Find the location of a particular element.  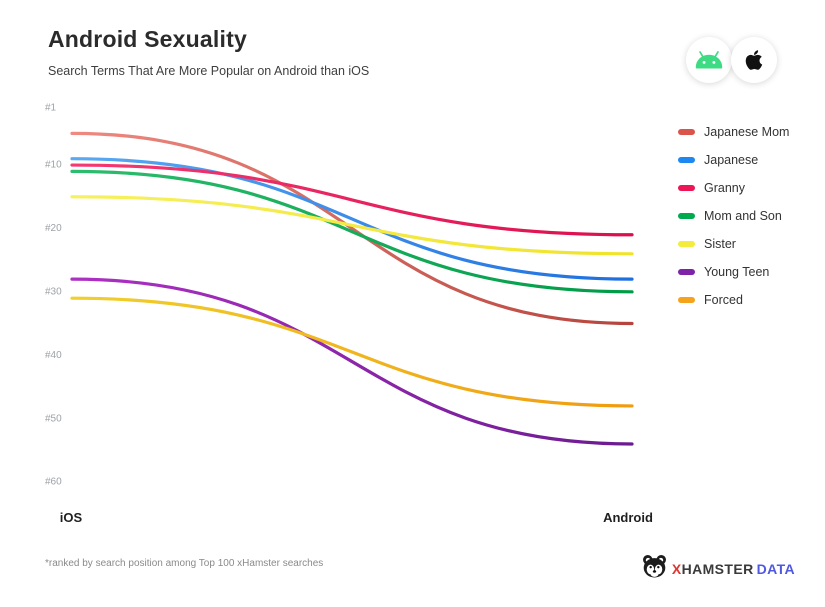

brand-wordmark: XHAMSTER DATA is located at coordinates (733, 569).